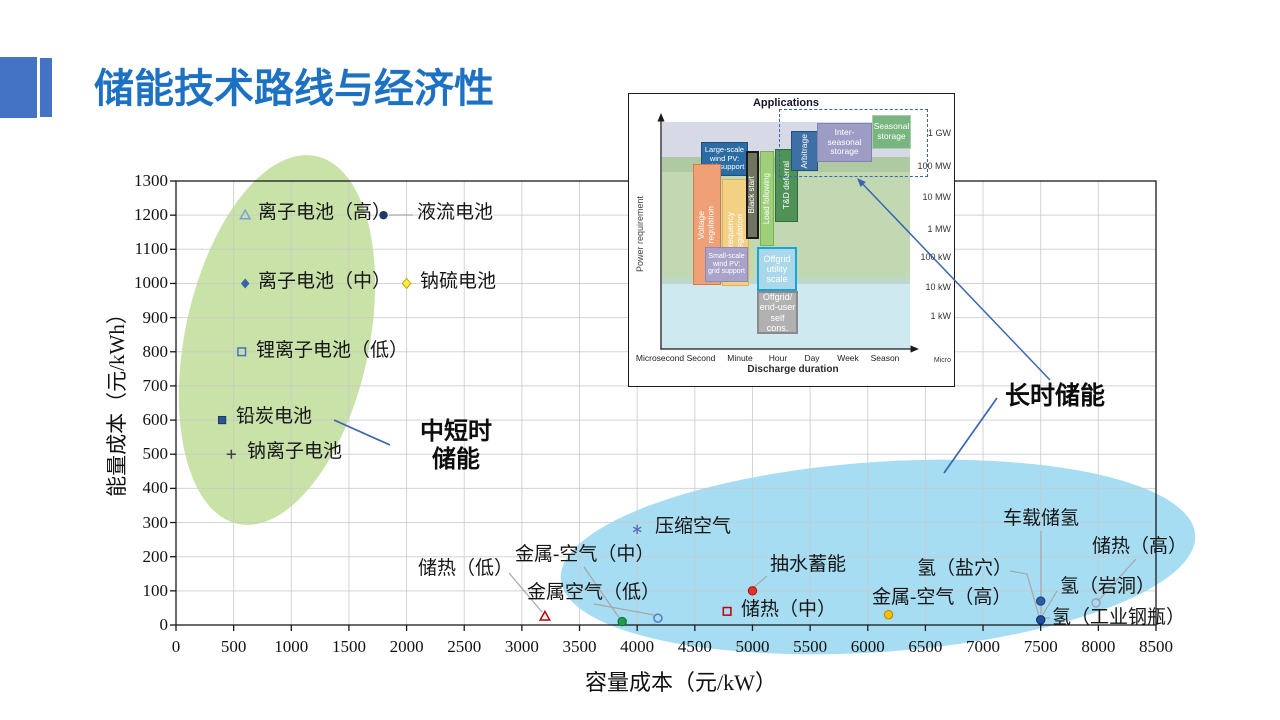 The width and height of the screenshot is (1280, 720). I want to click on application-box-label: Black start, so click(752, 195).